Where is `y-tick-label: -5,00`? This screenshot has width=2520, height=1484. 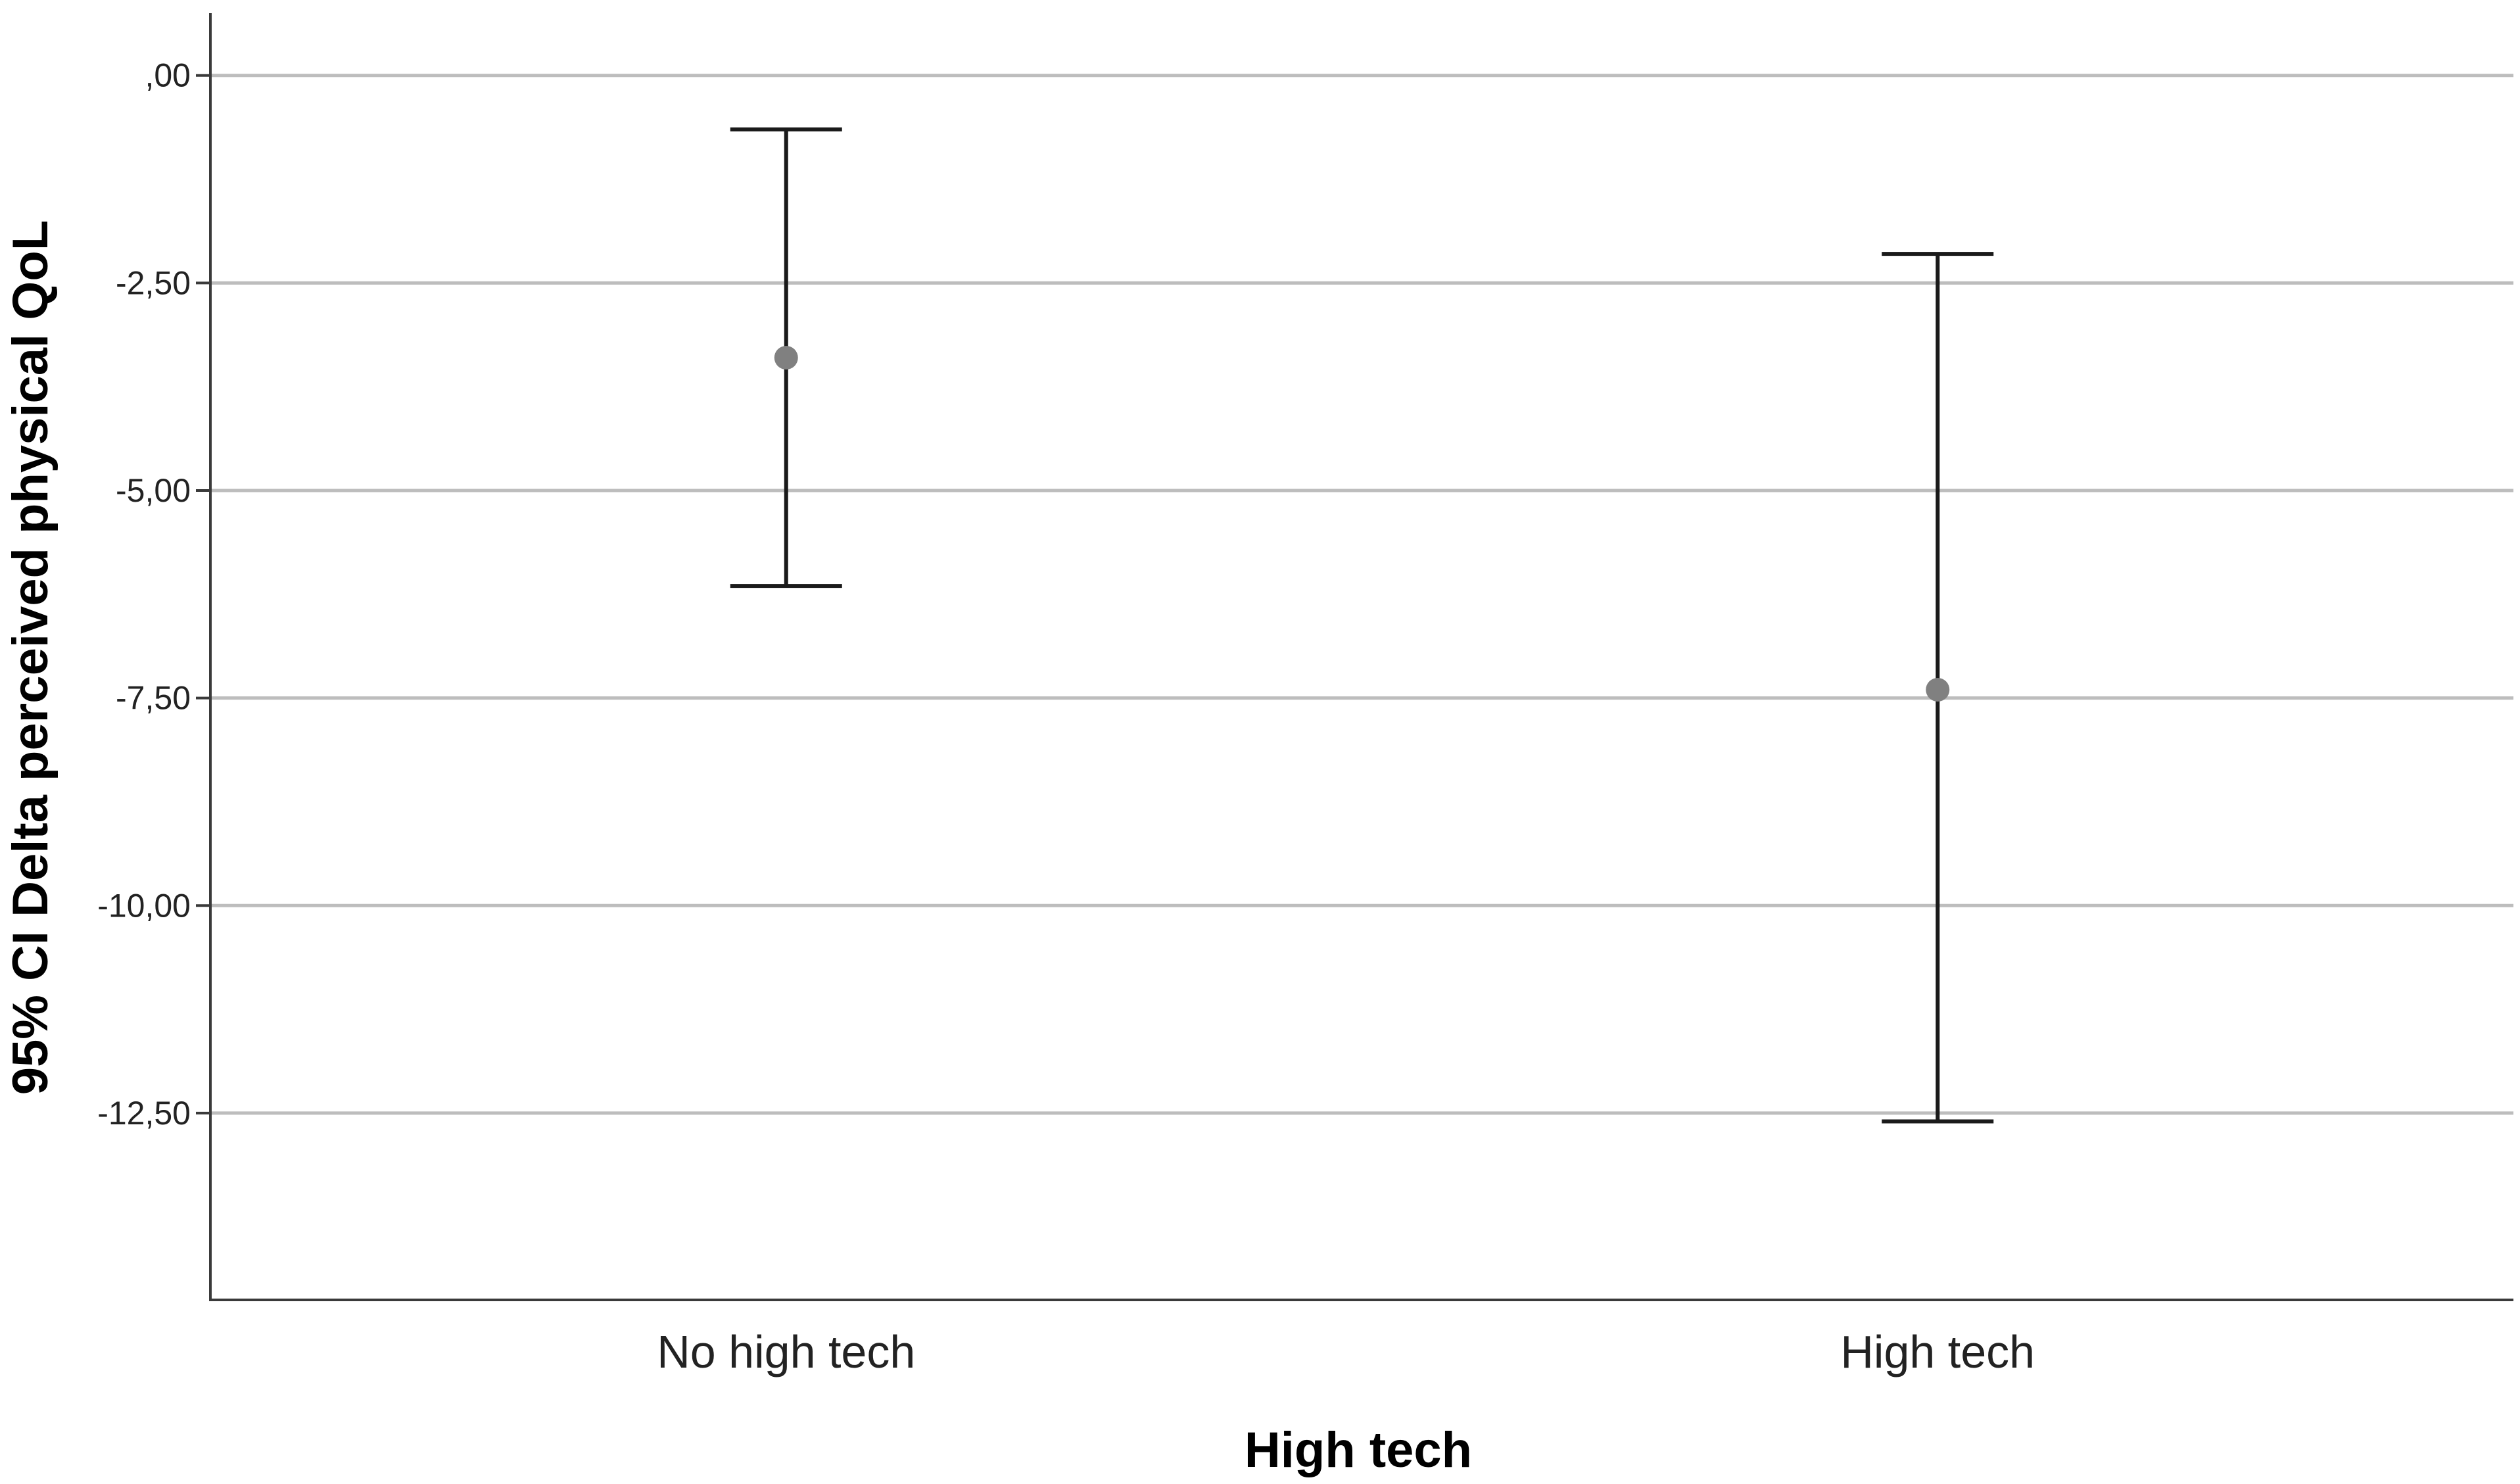
y-tick-label: -5,00 is located at coordinates (154, 490).